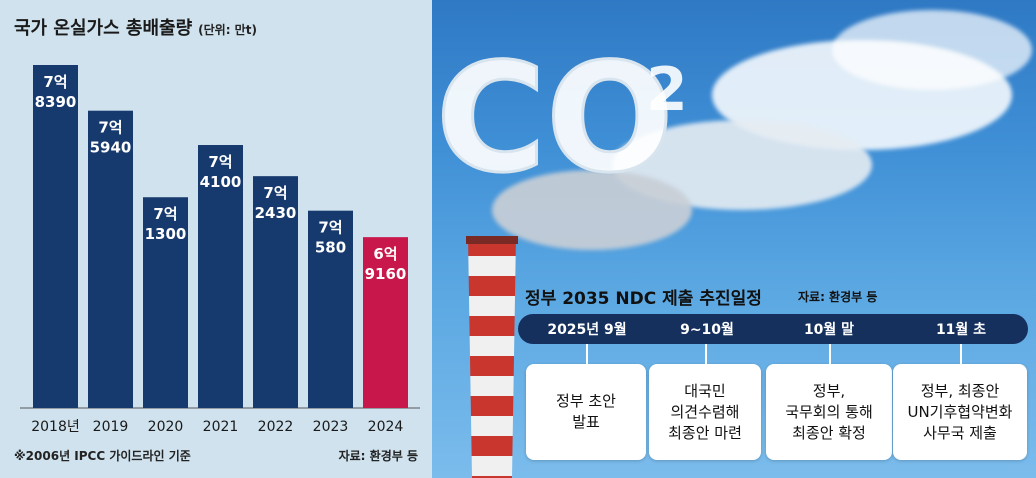 Image resolution: width=1036 pixels, height=478 pixels. I want to click on timeline-source: 자료: 환경부 등, so click(838, 297).